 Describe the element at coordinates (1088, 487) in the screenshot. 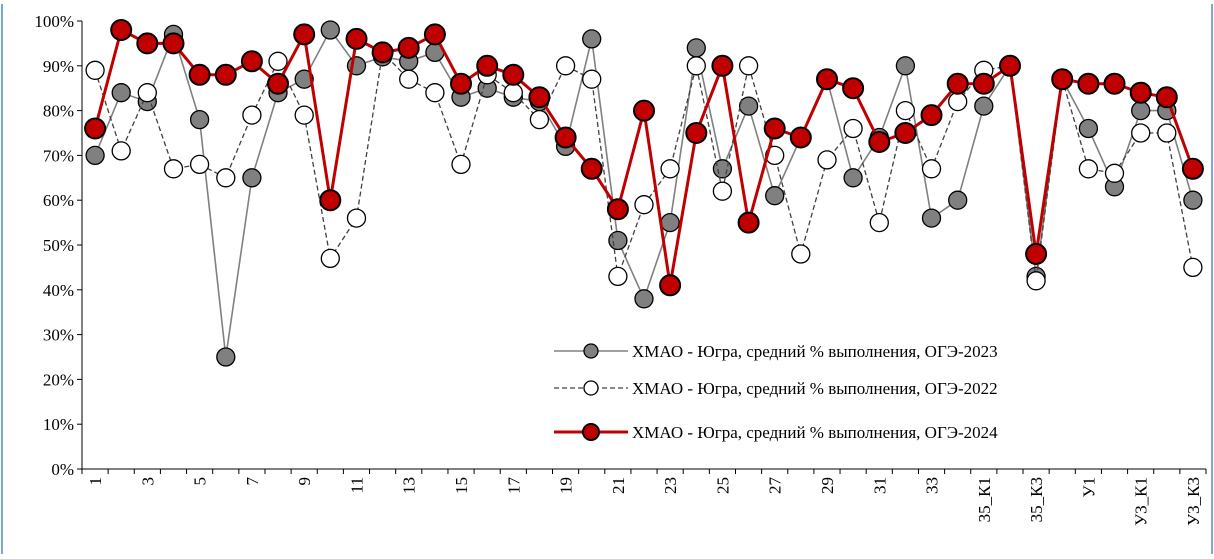

I see `x-tick-label: У1` at that location.